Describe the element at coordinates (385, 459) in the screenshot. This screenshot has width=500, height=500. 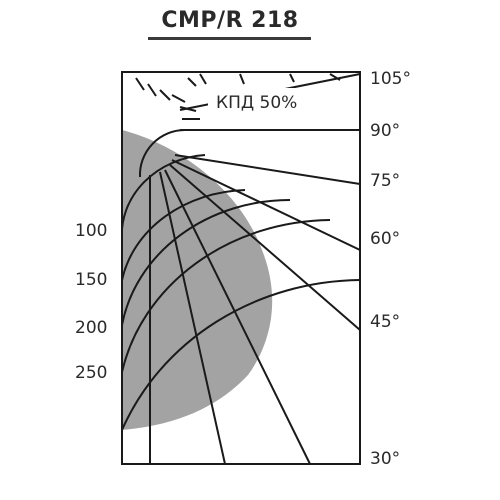
I see `angle-label-30: 30°` at that location.